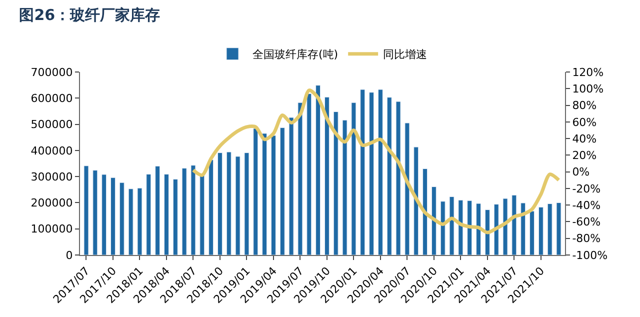 The image size is (640, 317). I want to click on y-tick-label: 0, so click(69, 255).